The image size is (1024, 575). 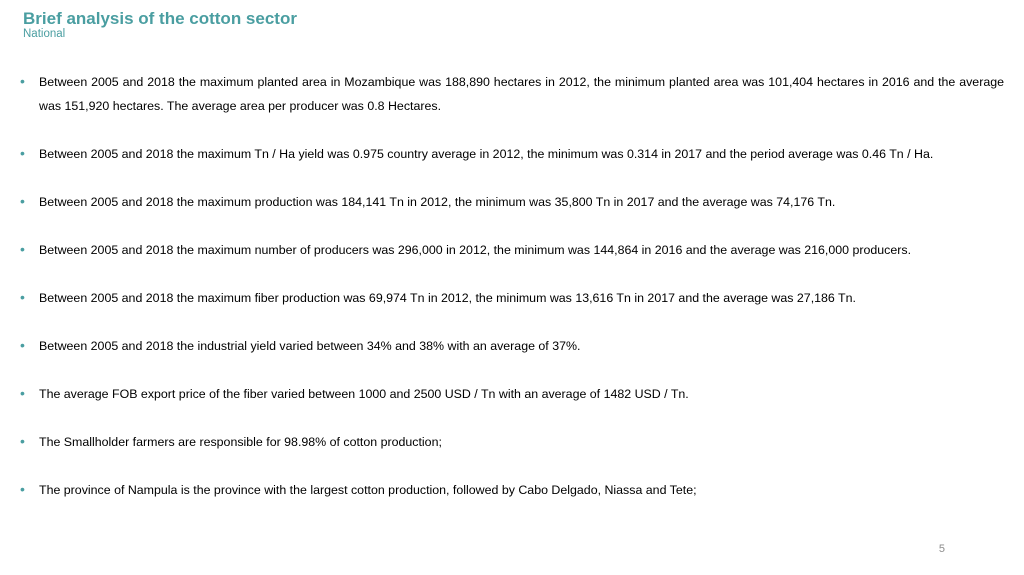 What do you see at coordinates (941, 549) in the screenshot?
I see `page-number: 5` at bounding box center [941, 549].